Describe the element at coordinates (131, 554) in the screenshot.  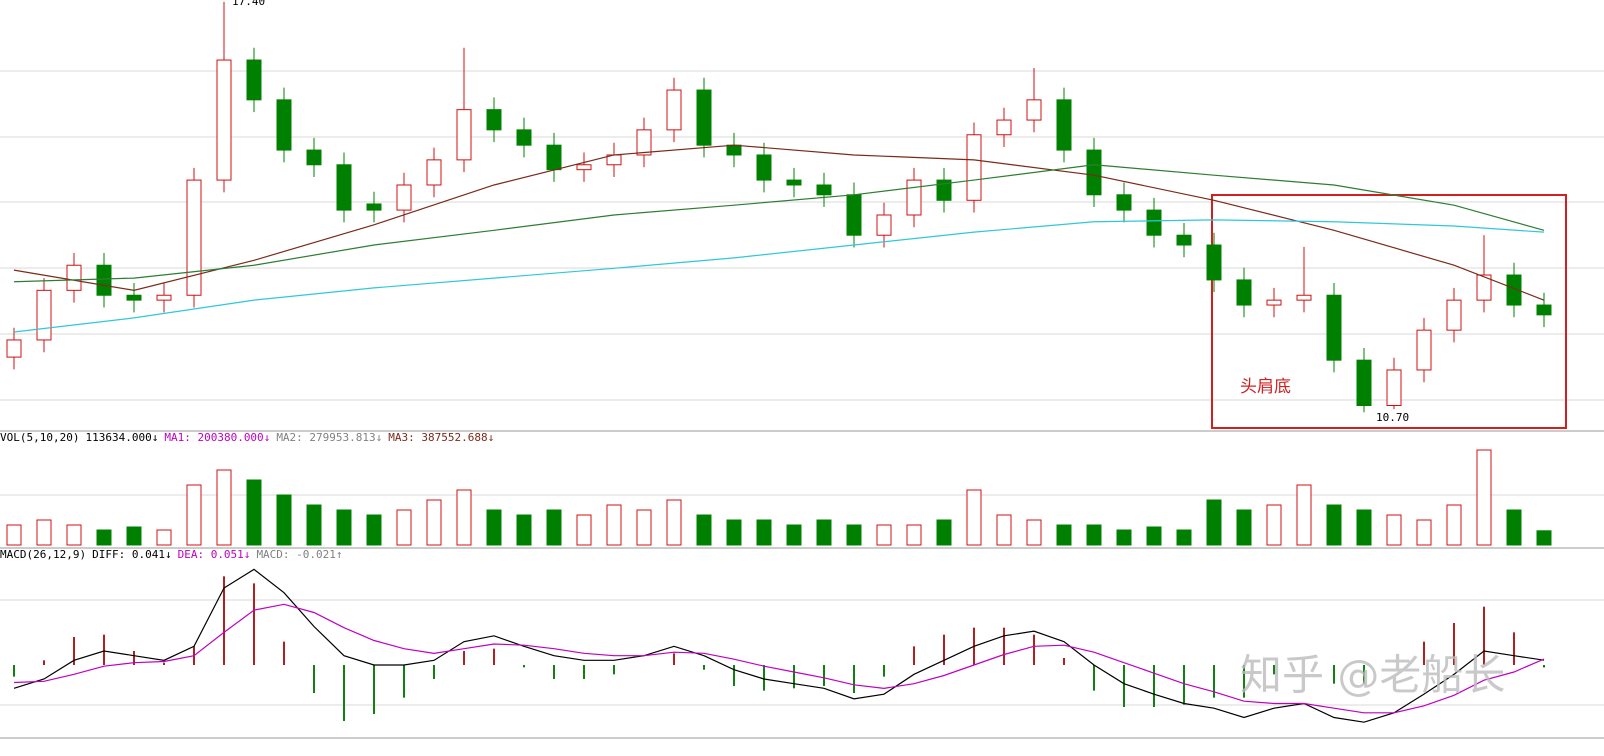
I see `header-item: DIFF: 0.041↓` at that location.